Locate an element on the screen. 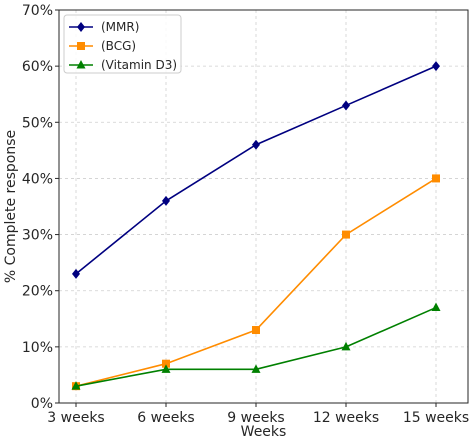 This screenshot has height=439, width=472. y-tick-label: 0% is located at coordinates (42, 404).